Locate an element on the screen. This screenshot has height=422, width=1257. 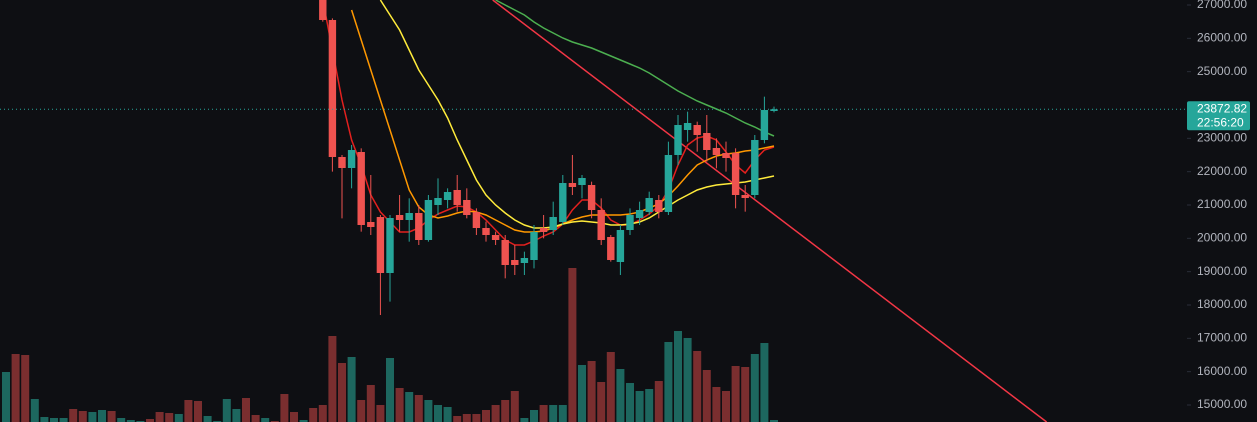
y-tick-label: 26000.00 is located at coordinates (1222, 38).